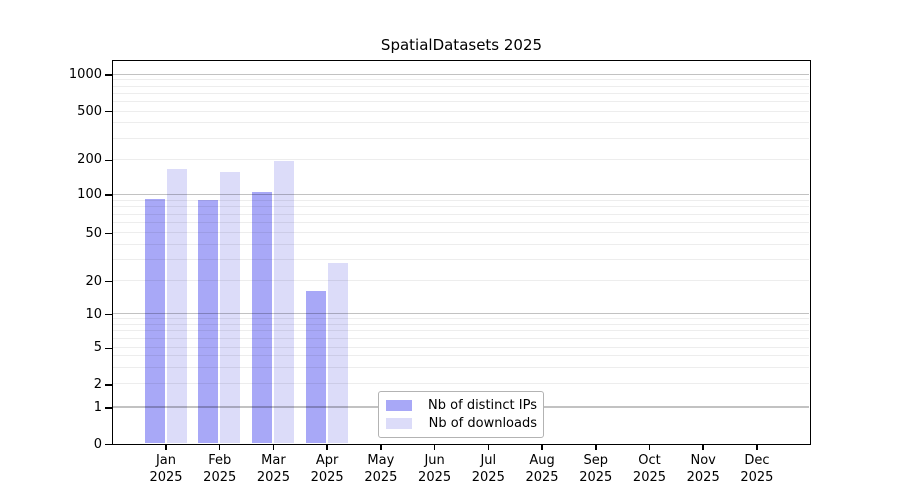 Image resolution: width=900 pixels, height=500 pixels. Describe the element at coordinates (176, 306) in the screenshot. I see `bar-downloads-jan` at that location.